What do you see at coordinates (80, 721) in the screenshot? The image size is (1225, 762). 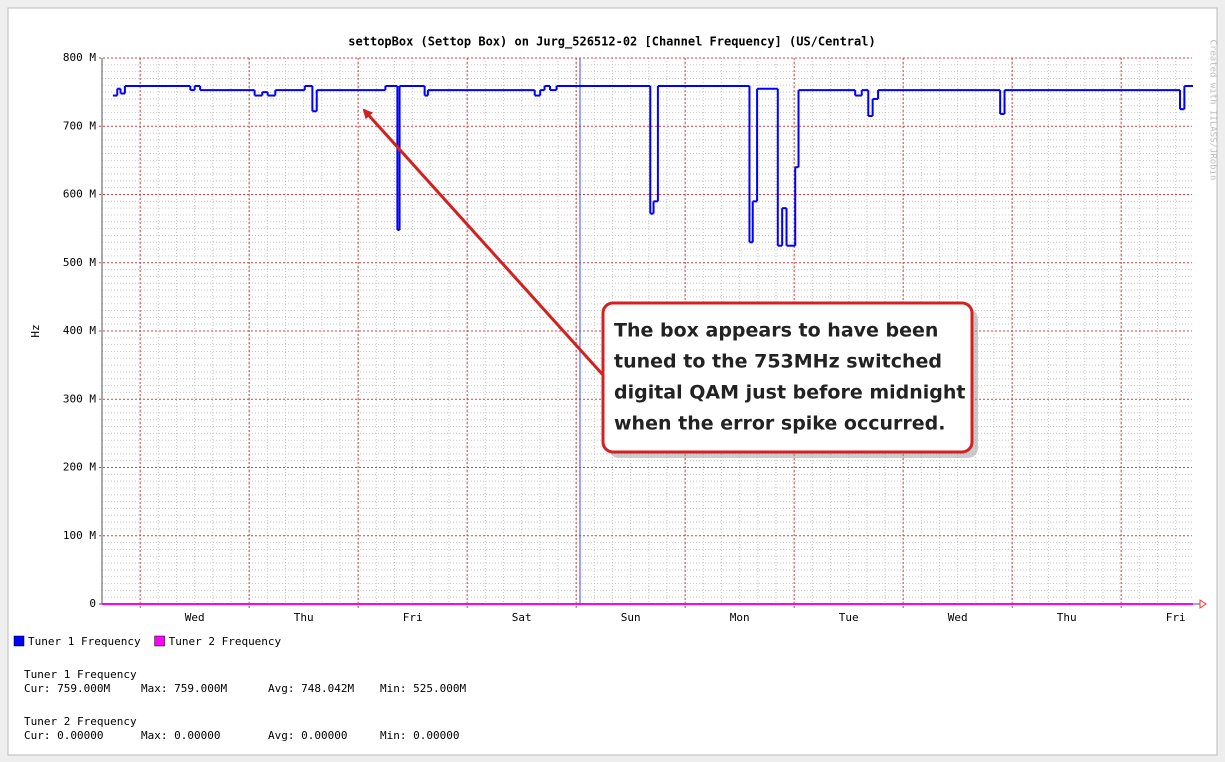 I see `stats-title: Tuner 2 Frequency` at bounding box center [80, 721].